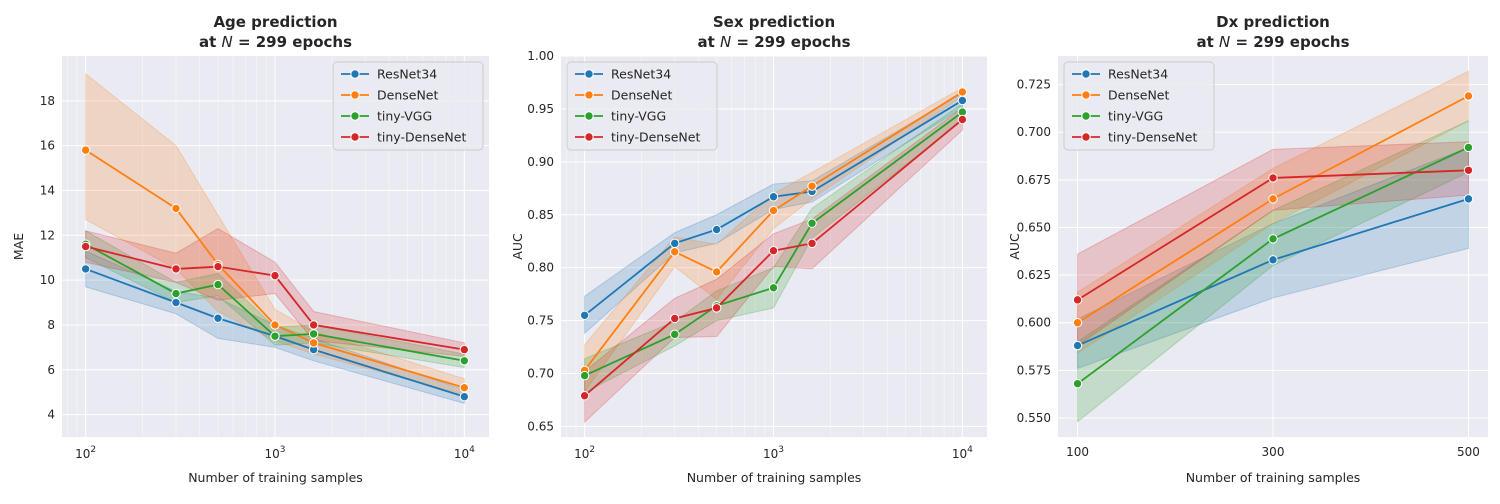 The image size is (1500, 504). Describe the element at coordinates (1014, 246) in the screenshot. I see `y-axis-label: AUC` at that location.